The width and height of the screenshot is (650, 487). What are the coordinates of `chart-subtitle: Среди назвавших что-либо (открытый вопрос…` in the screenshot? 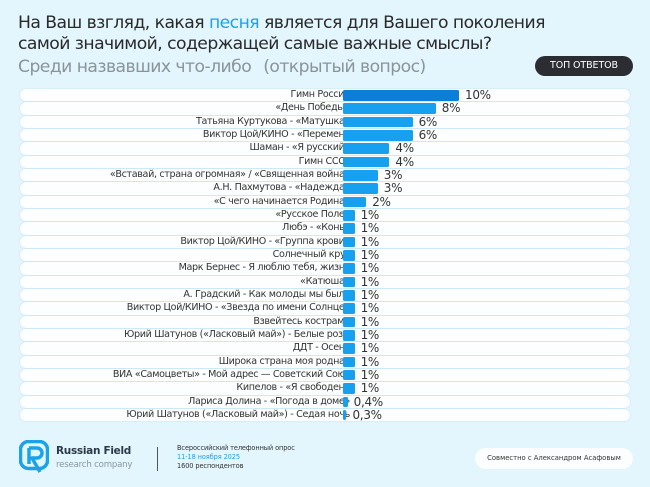 It's located at (222, 67).